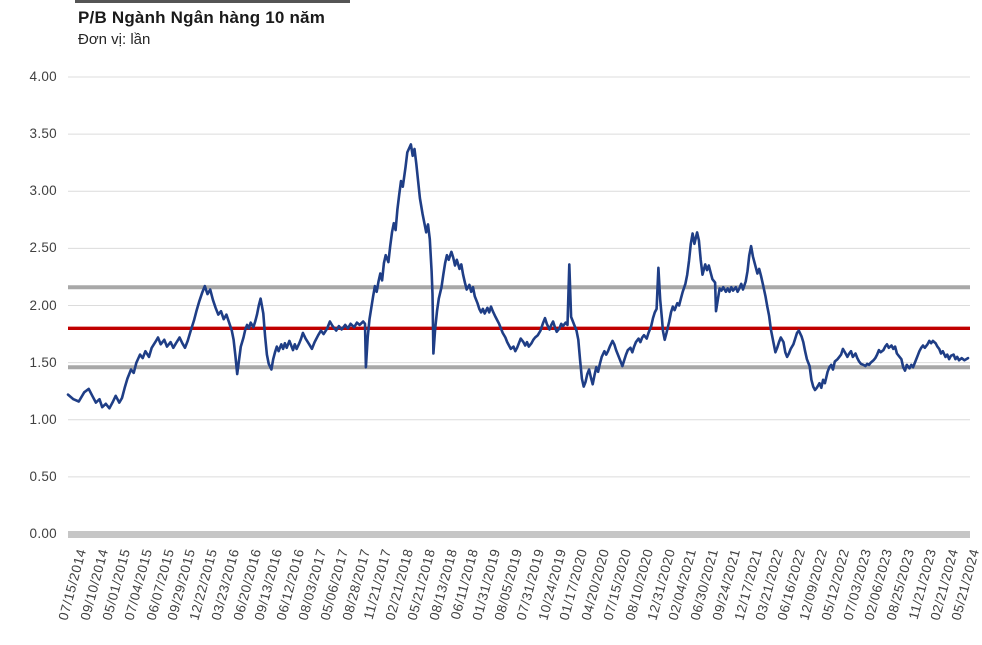 Image resolution: width=982 pixels, height=645 pixels. Describe the element at coordinates (43, 305) in the screenshot. I see `y-axis-label: 2.00` at that location.